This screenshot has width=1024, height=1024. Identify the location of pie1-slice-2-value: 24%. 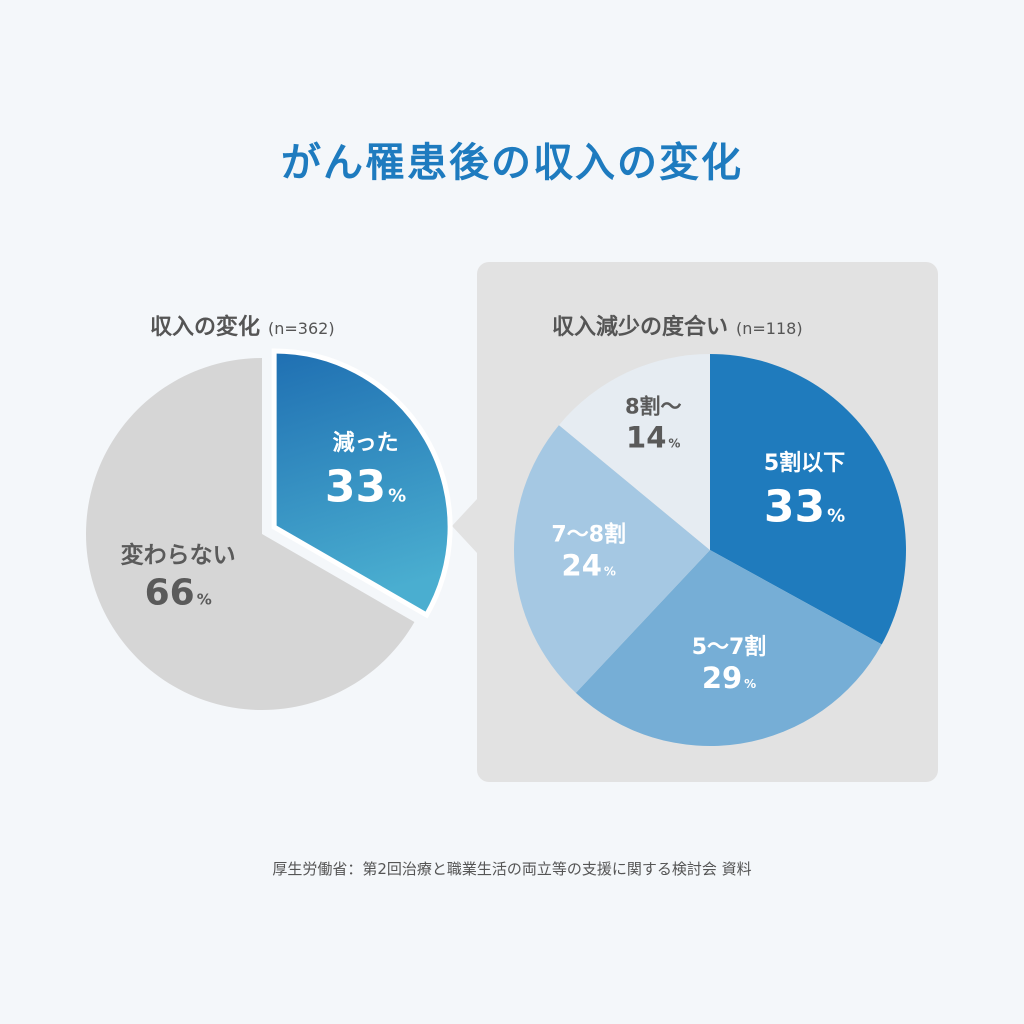
(589, 566).